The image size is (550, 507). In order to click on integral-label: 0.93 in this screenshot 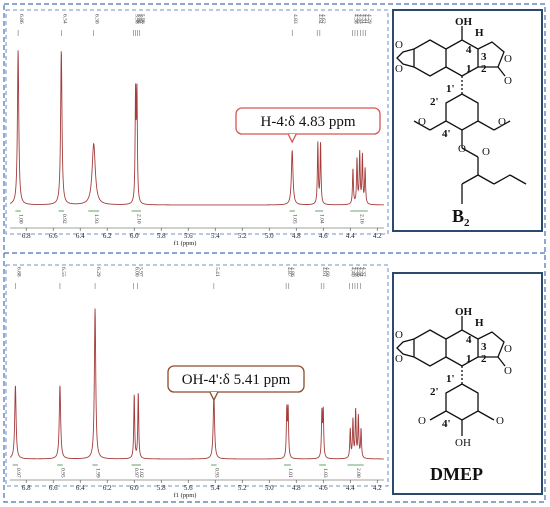, I will do `click(216, 473)`.